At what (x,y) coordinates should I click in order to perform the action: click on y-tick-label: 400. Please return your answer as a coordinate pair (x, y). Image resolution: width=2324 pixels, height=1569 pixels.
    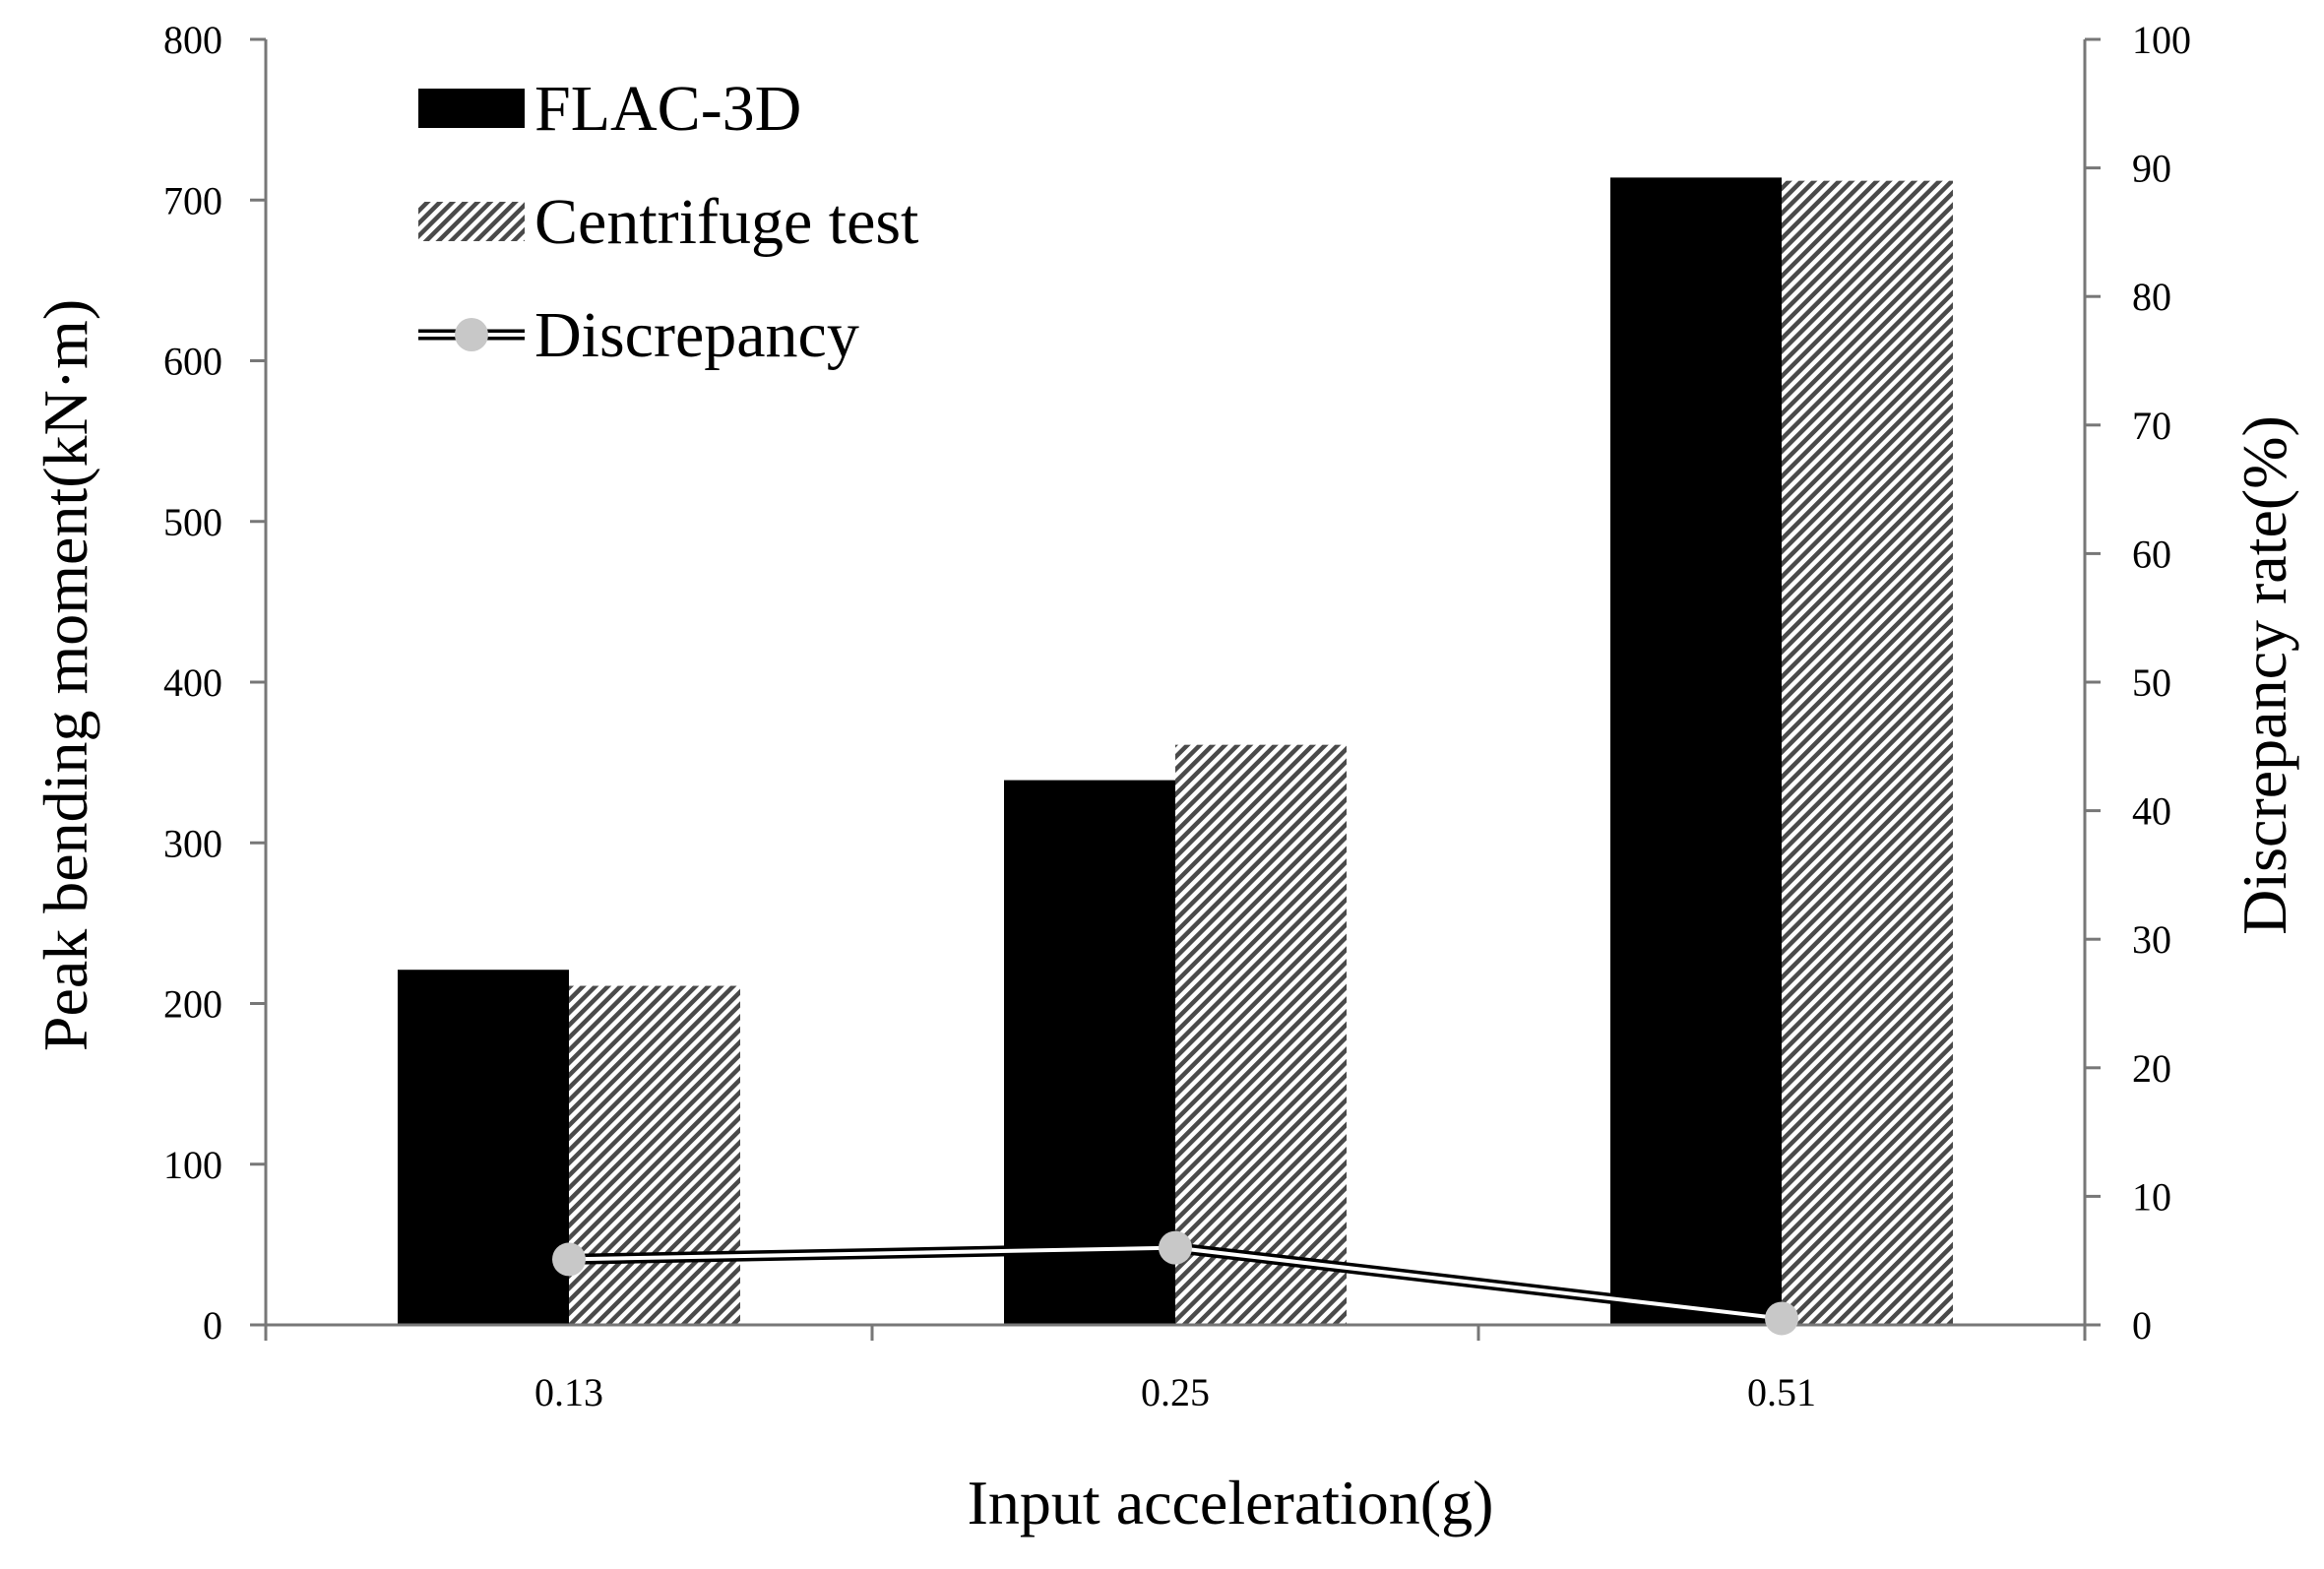
    Looking at the image, I should click on (192, 683).